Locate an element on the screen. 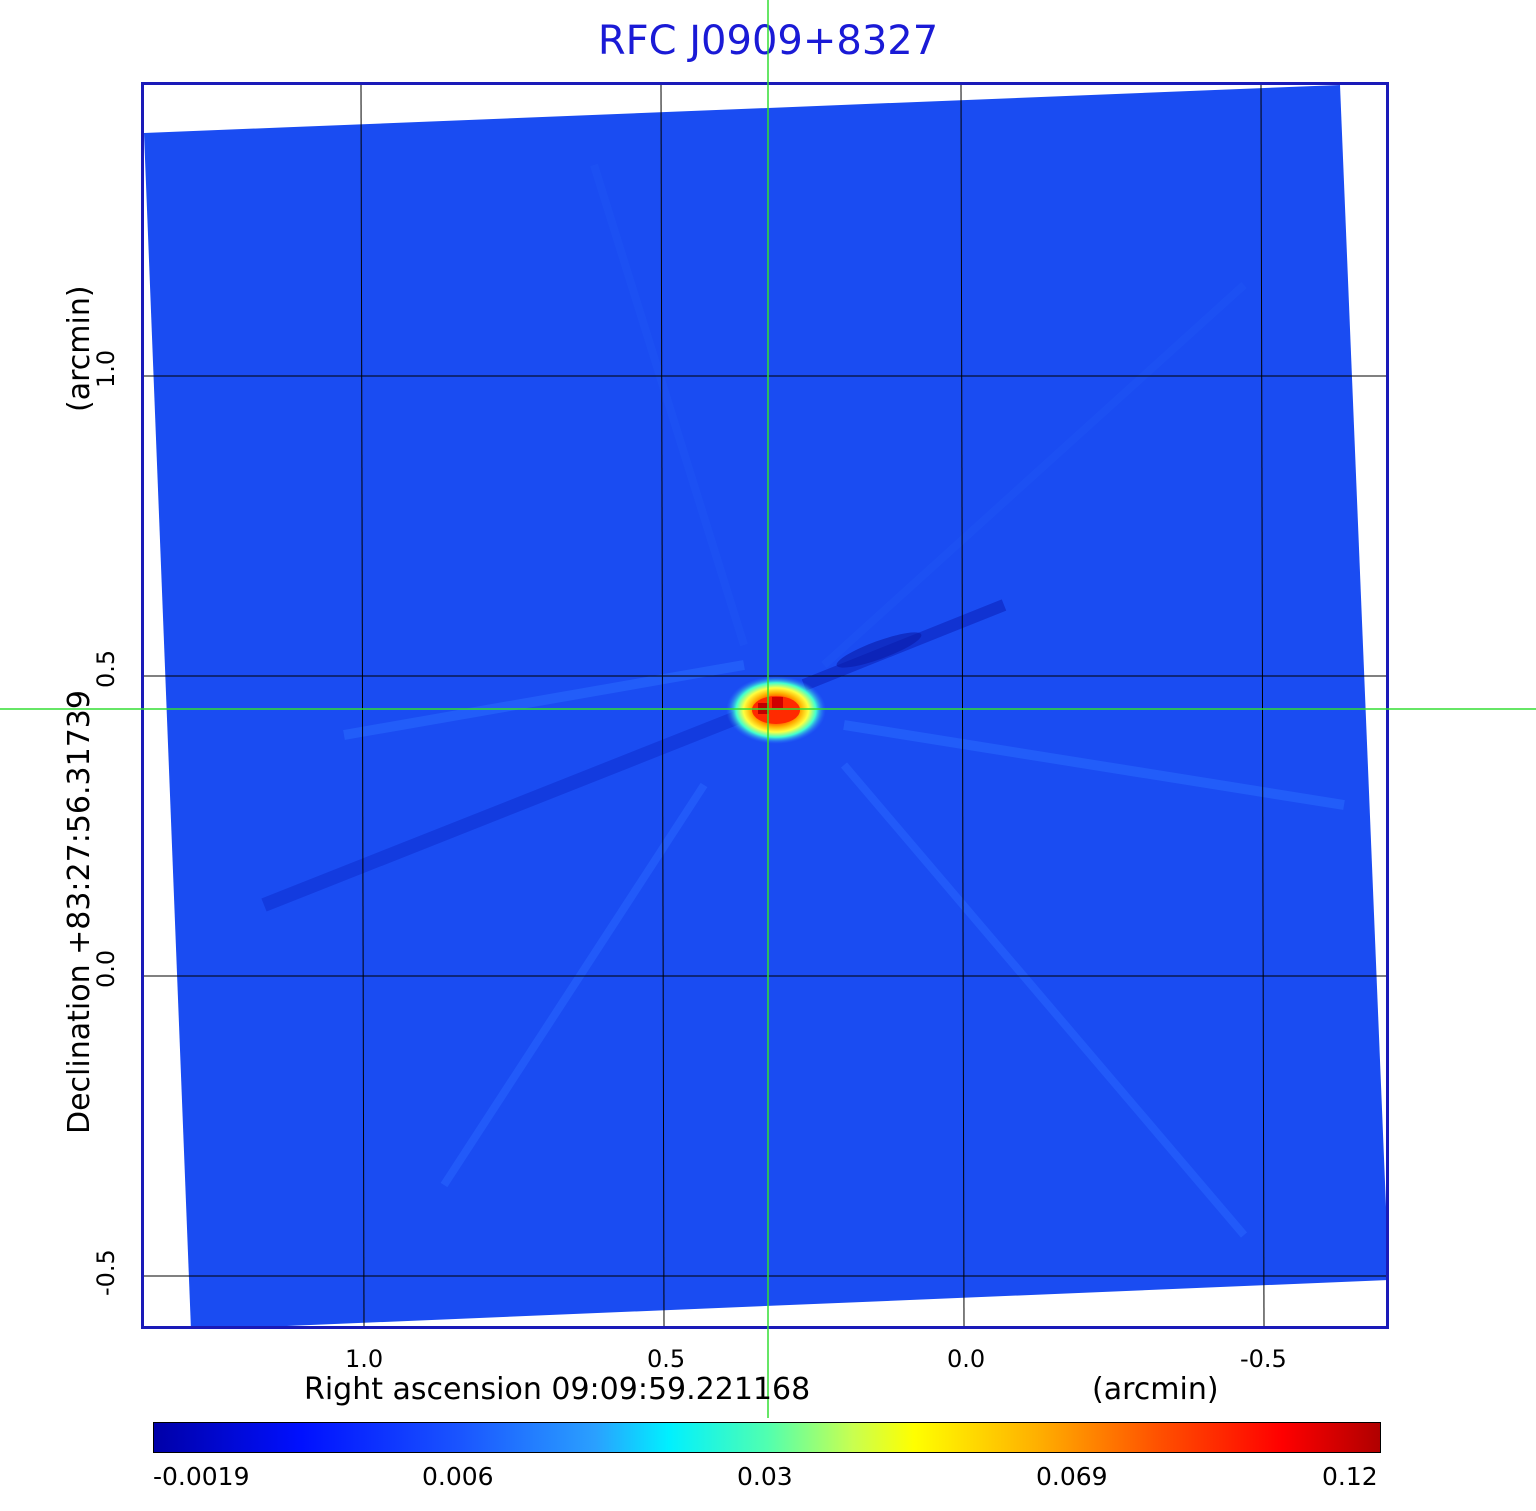 Image resolution: width=1536 pixels, height=1511 pixels. y-axis-unit: (arcmin) is located at coordinates (79, 348).